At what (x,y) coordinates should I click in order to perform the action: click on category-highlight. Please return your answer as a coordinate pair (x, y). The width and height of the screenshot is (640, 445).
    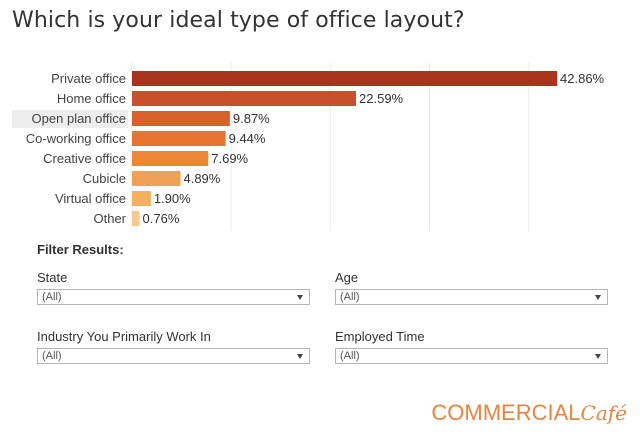
    Looking at the image, I should click on (70, 119).